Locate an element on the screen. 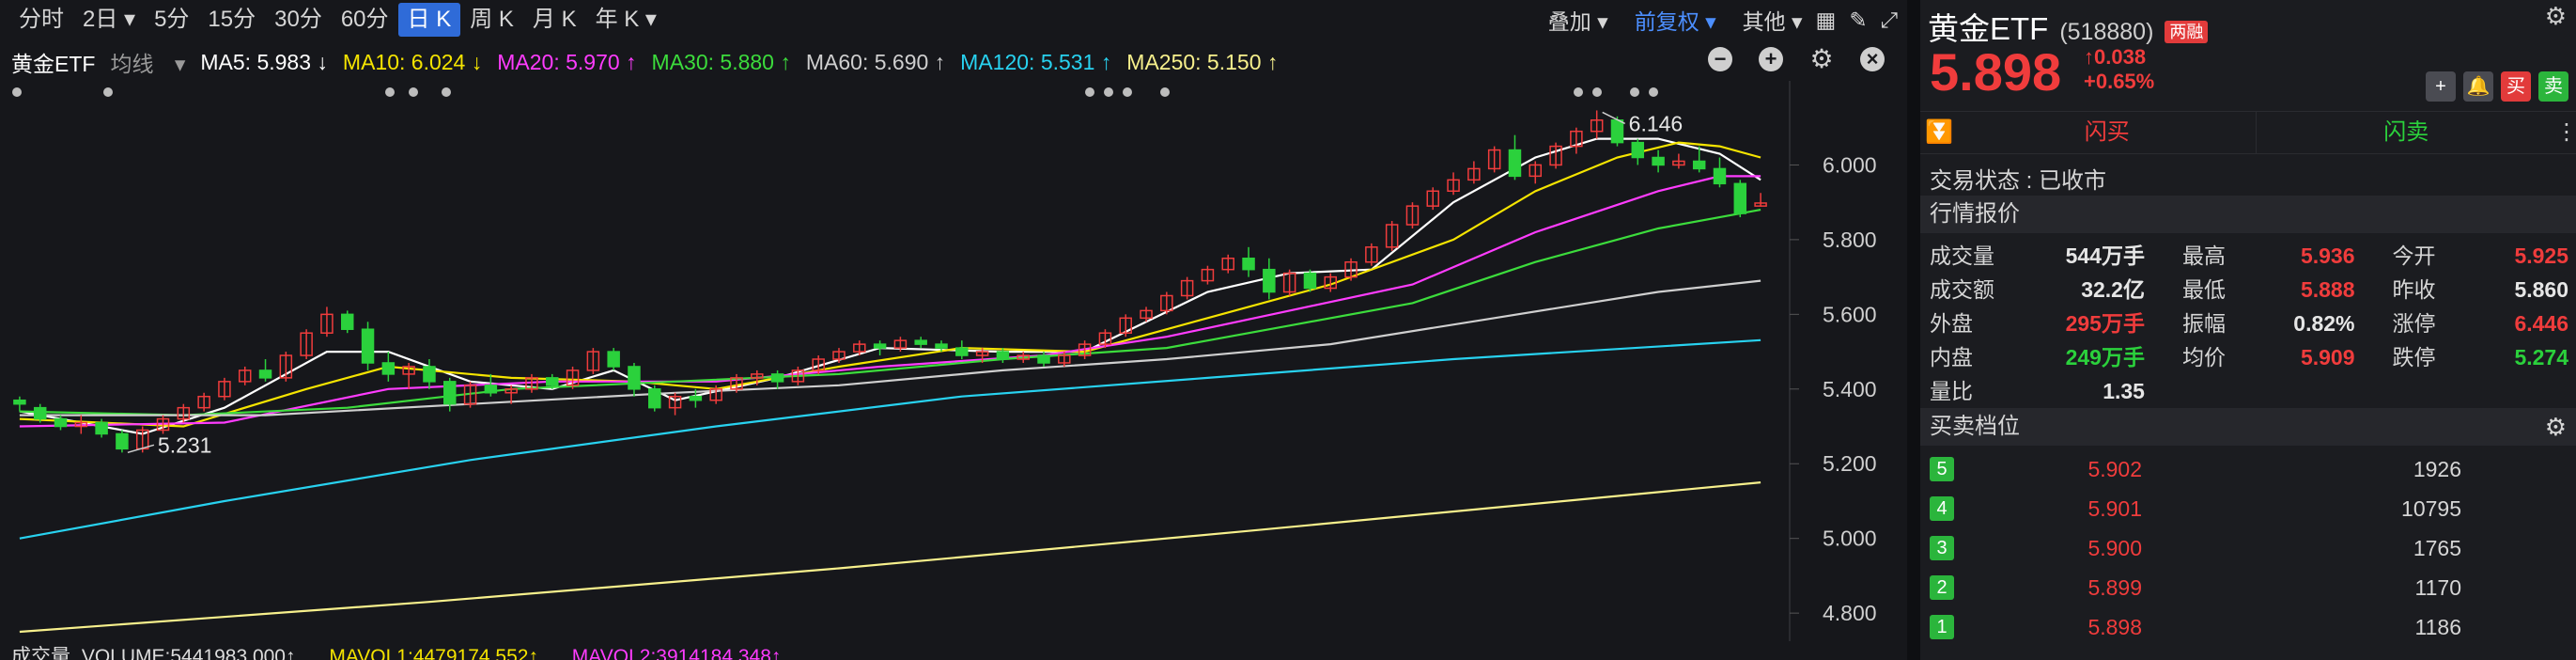 This screenshot has width=2576, height=660. book-row: 1 5.898 1186 is located at coordinates (2249, 627).